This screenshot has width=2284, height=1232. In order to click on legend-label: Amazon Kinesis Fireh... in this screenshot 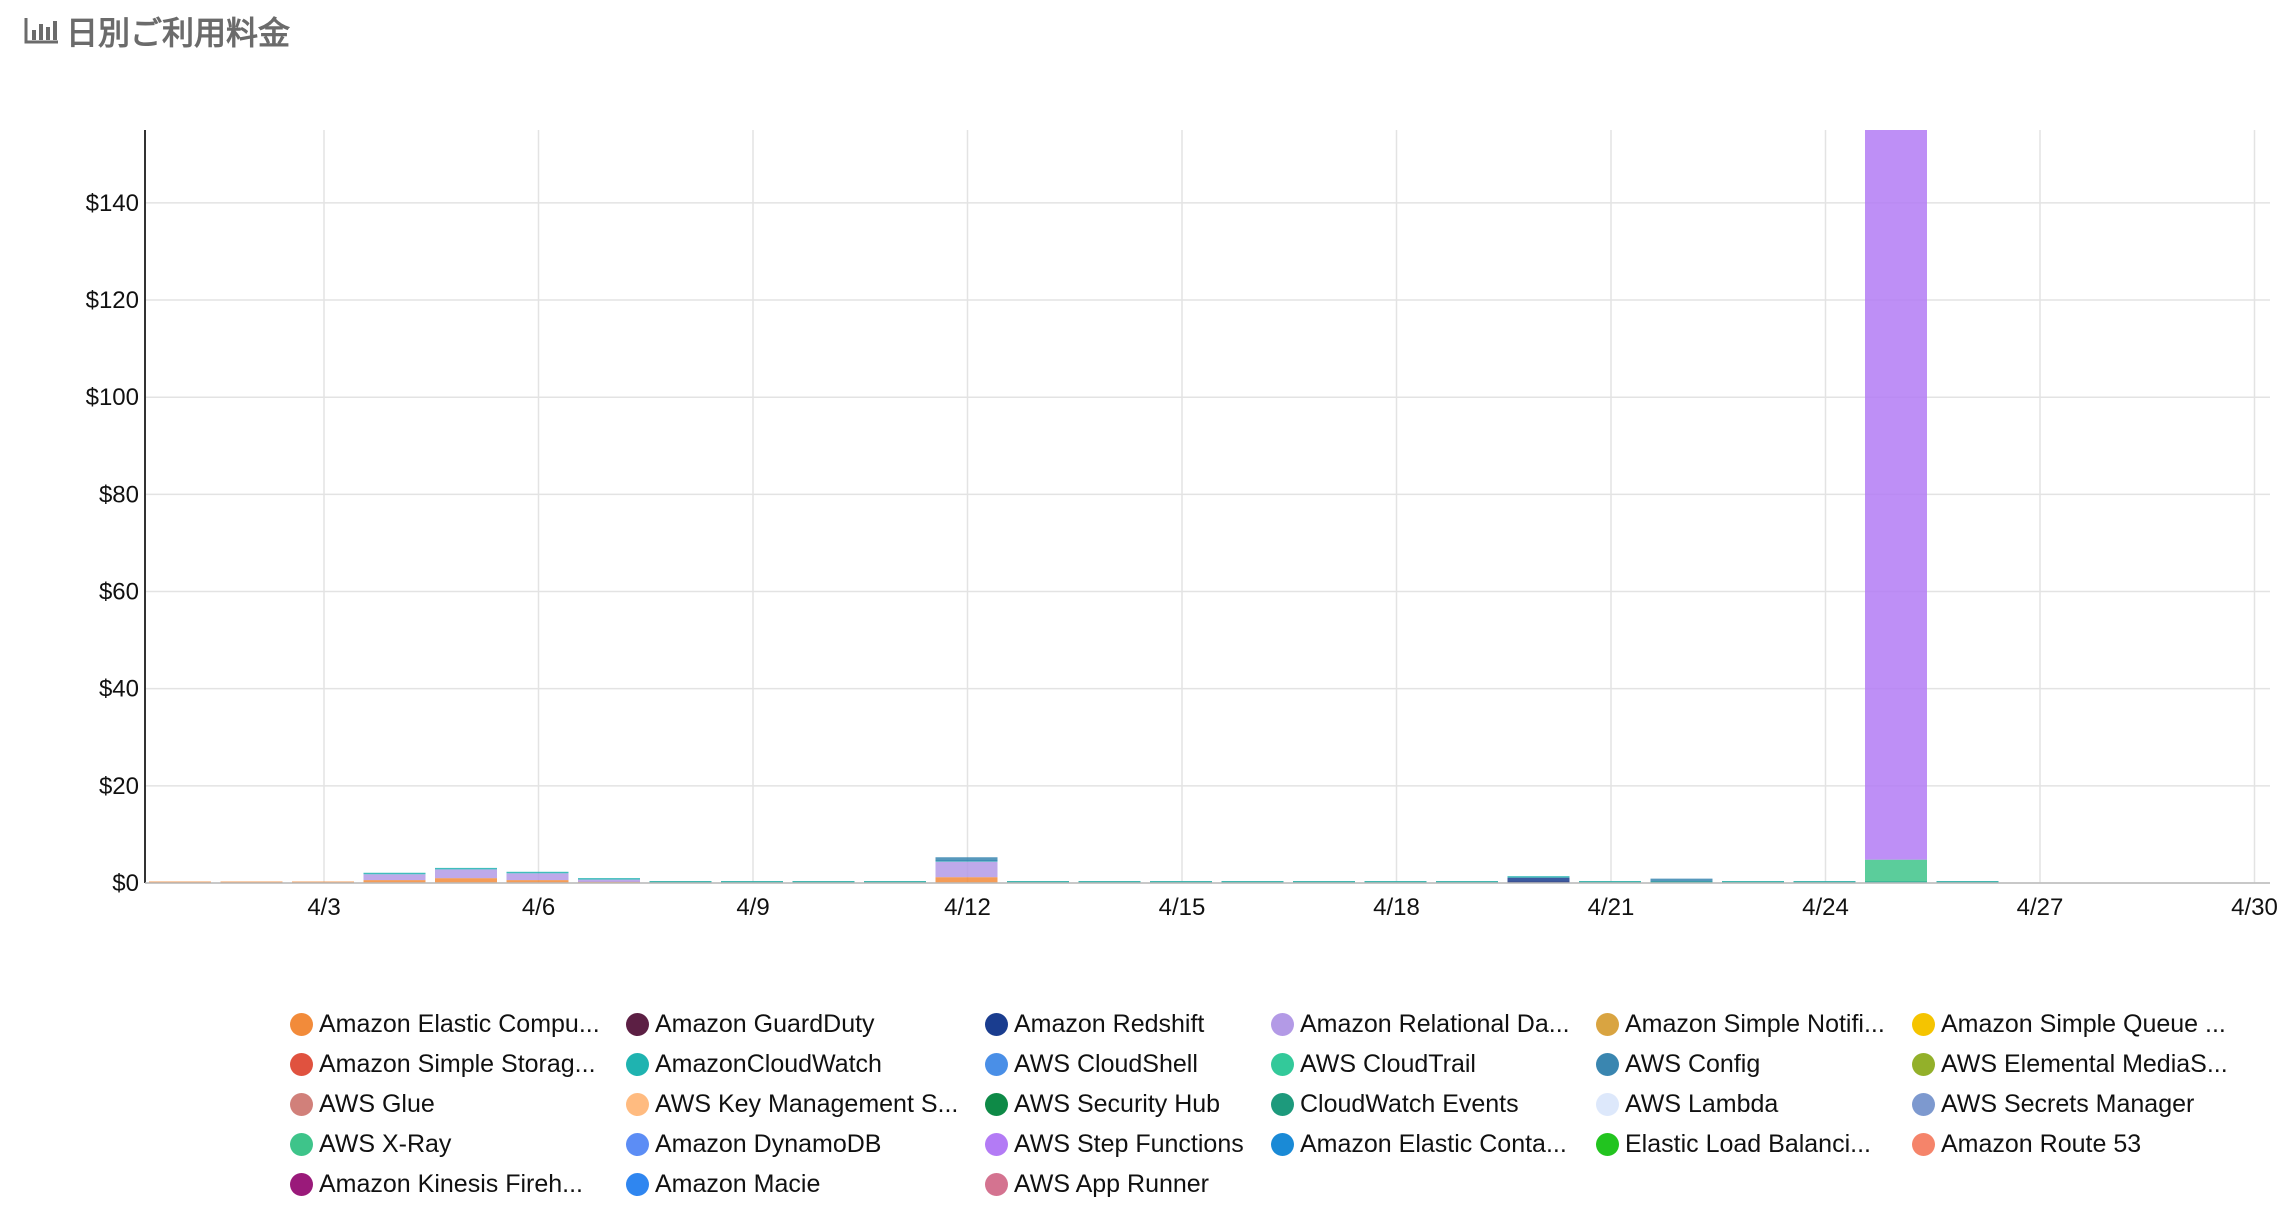, I will do `click(451, 1183)`.